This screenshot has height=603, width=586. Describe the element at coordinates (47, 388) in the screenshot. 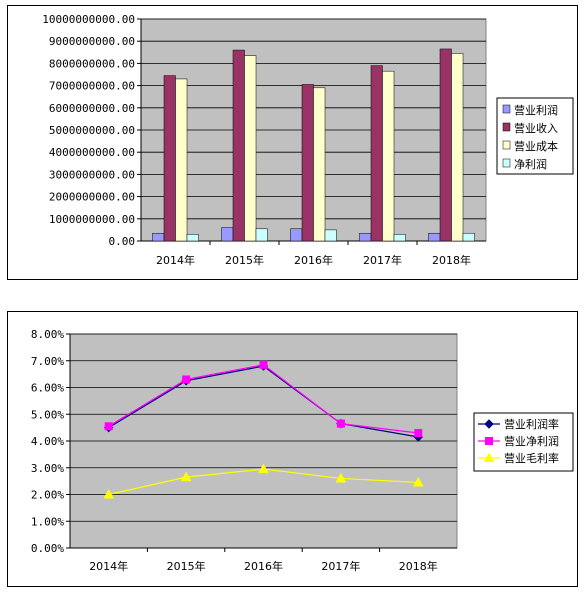

I see `y-tick-label: 6.00%` at that location.